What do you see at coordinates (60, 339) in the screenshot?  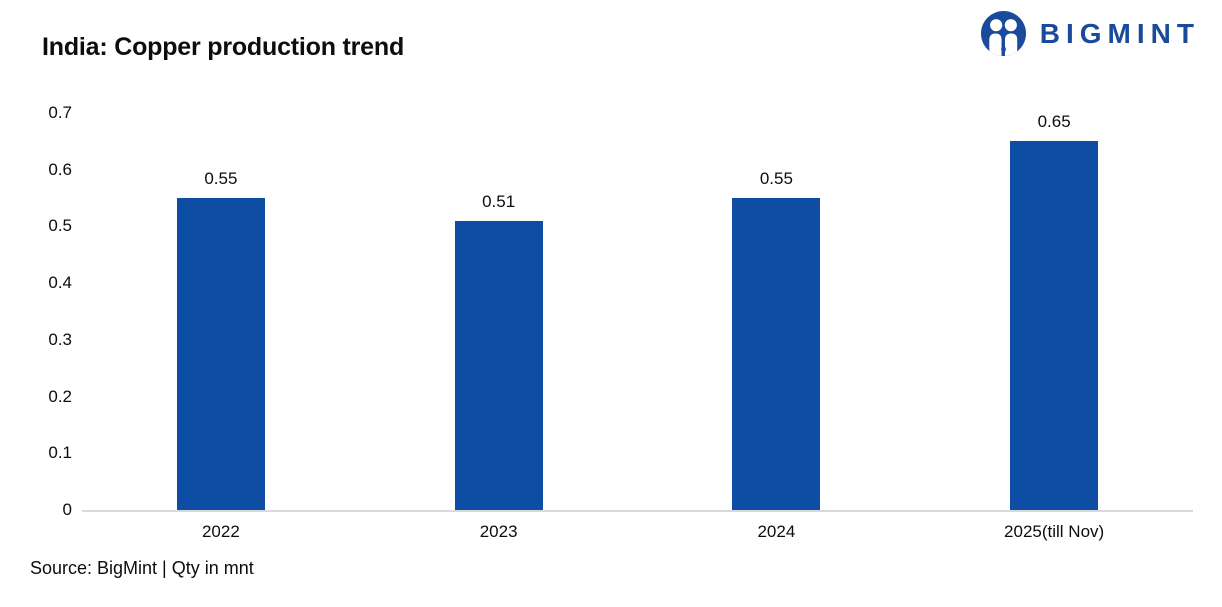 I see `y-axis-label: 0.3` at bounding box center [60, 339].